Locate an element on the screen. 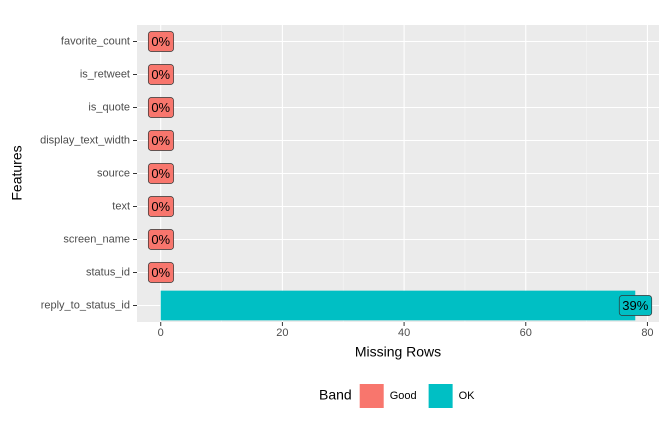 The image size is (671, 428). x-tick-label: 40 is located at coordinates (404, 333).